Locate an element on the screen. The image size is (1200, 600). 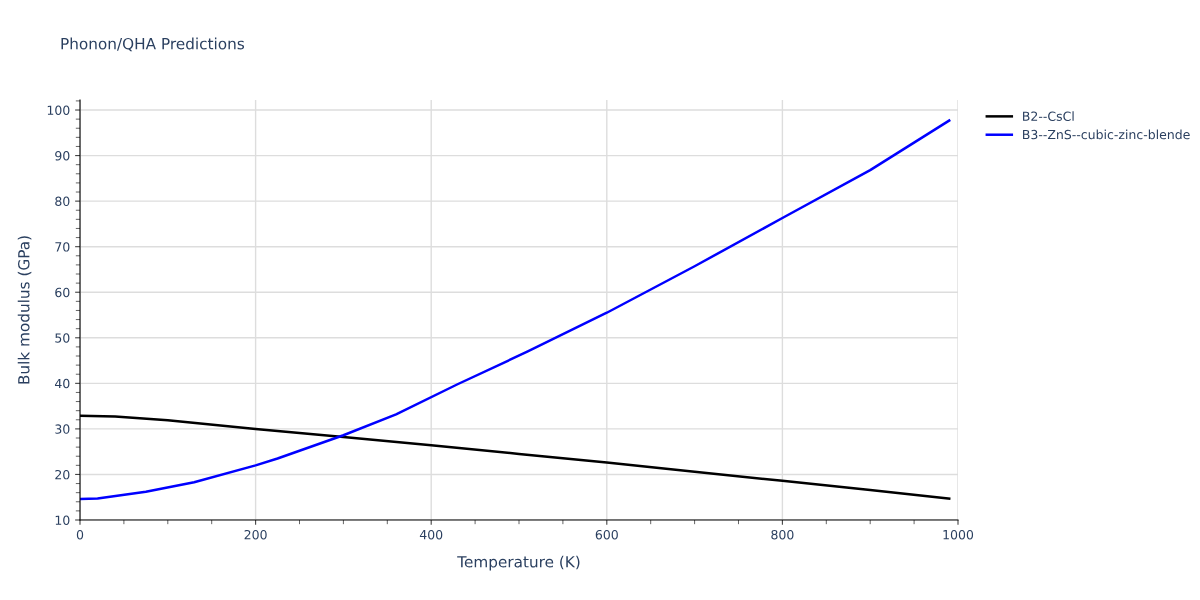
y-axis-title: Bulk modulus (GPa) is located at coordinates (24, 310).